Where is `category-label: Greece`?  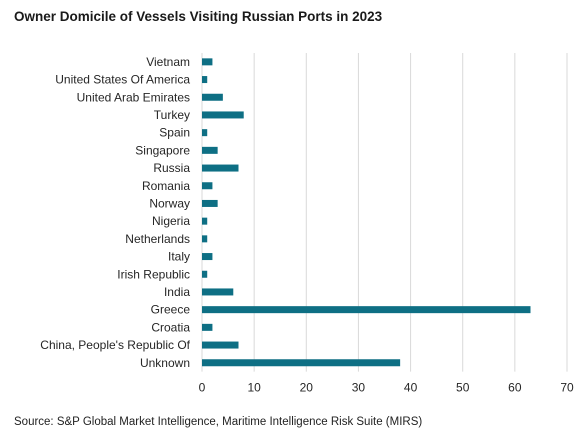
category-label: Greece is located at coordinates (171, 310).